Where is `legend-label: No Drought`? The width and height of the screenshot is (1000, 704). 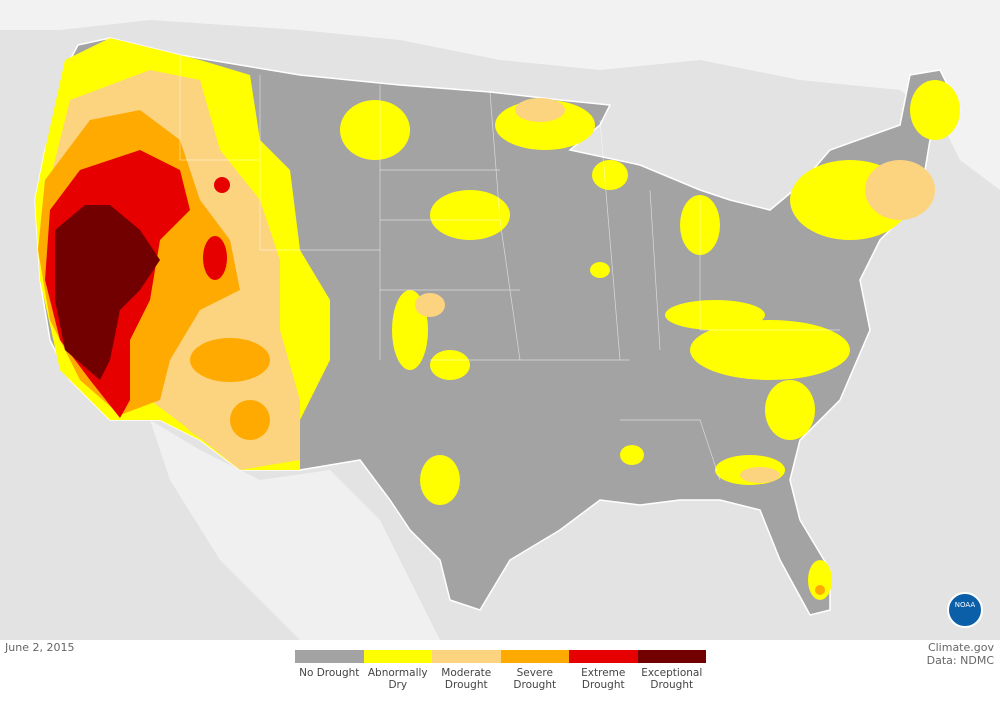
legend-label: No Drought is located at coordinates (329, 673).